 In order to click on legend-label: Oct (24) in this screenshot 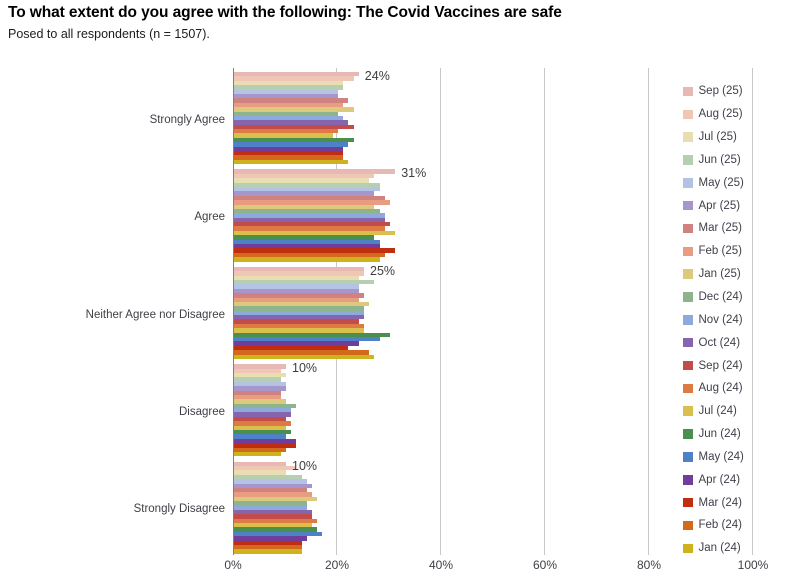, I will do `click(719, 342)`.